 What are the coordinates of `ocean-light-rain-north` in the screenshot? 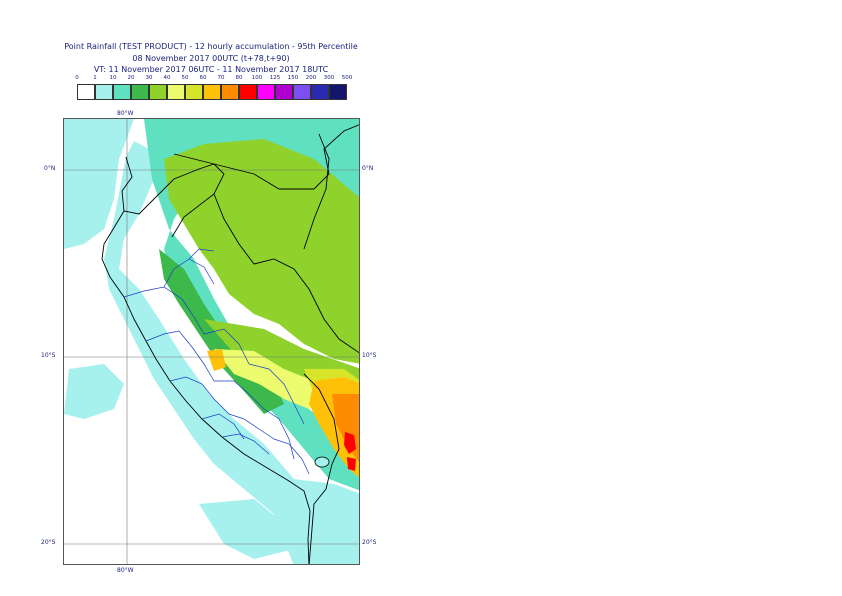 It's located at (99, 184).